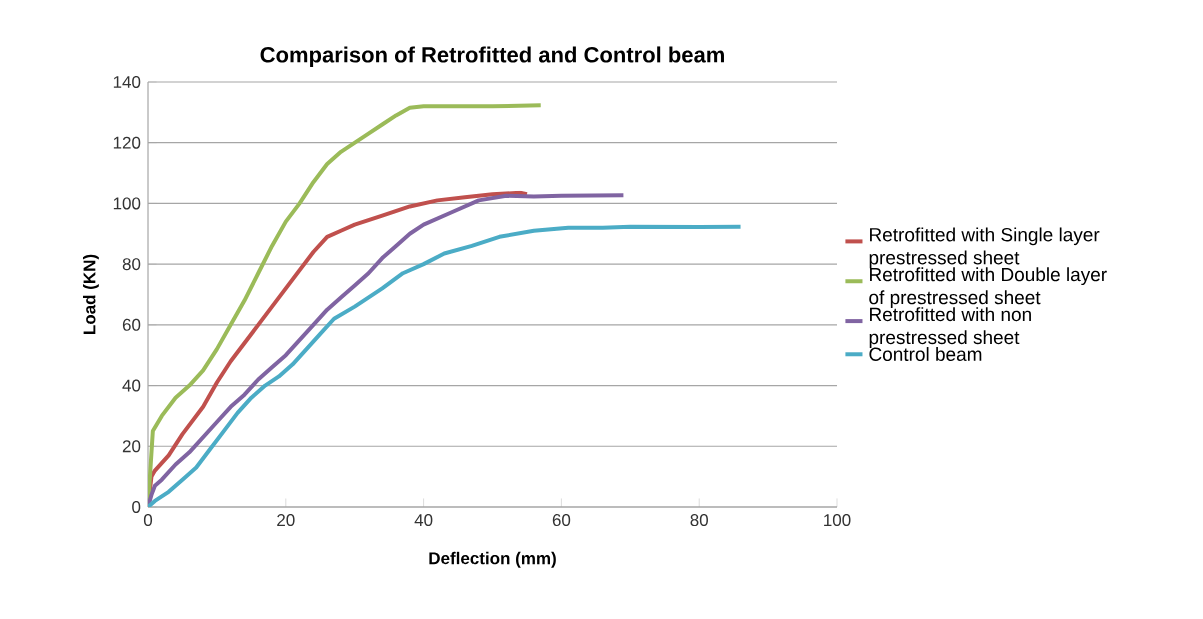 Image resolution: width=1203 pixels, height=619 pixels. I want to click on y-tick-label: 100, so click(127, 203).